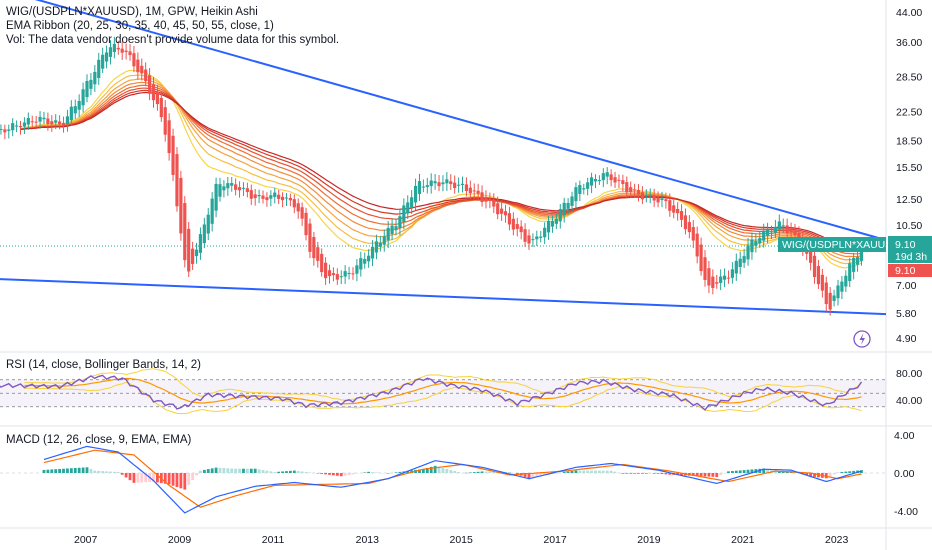 The width and height of the screenshot is (932, 550). What do you see at coordinates (906, 286) in the screenshot?
I see `price-tick-label: 7.00` at bounding box center [906, 286].